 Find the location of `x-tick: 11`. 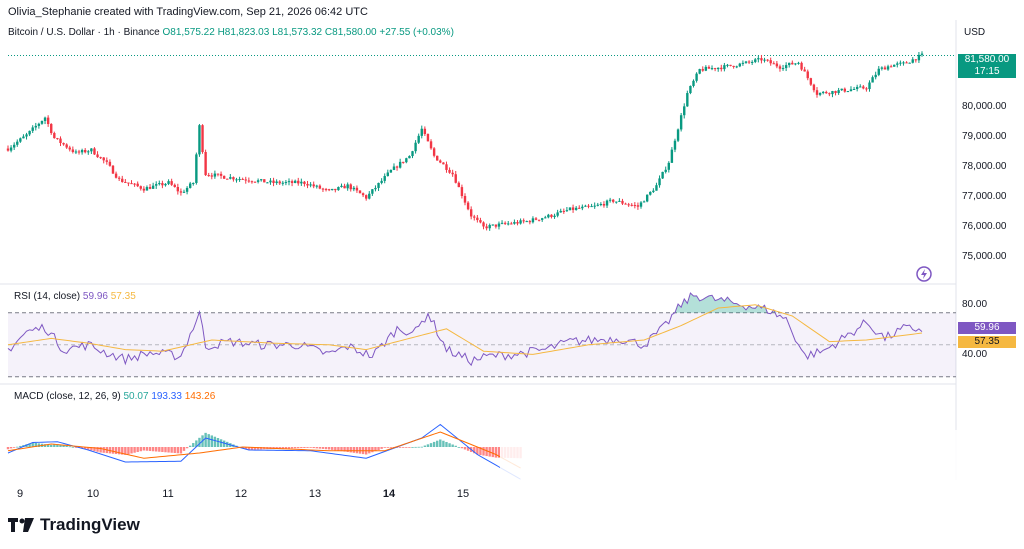

x-tick: 11 is located at coordinates (168, 494).